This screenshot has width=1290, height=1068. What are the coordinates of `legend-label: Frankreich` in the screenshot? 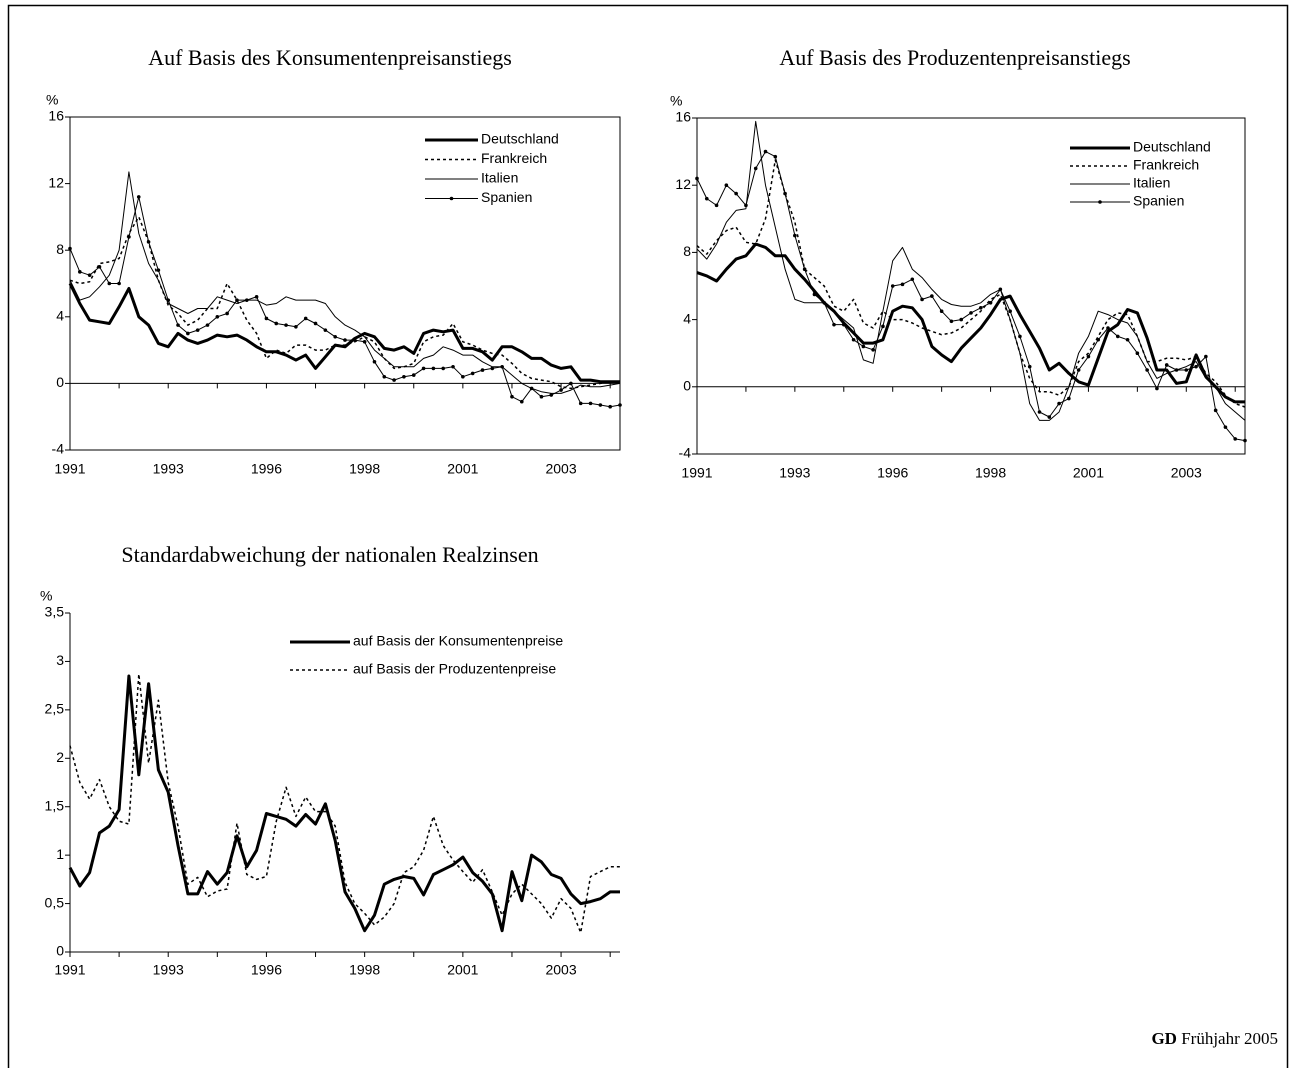 It's located at (514, 158).